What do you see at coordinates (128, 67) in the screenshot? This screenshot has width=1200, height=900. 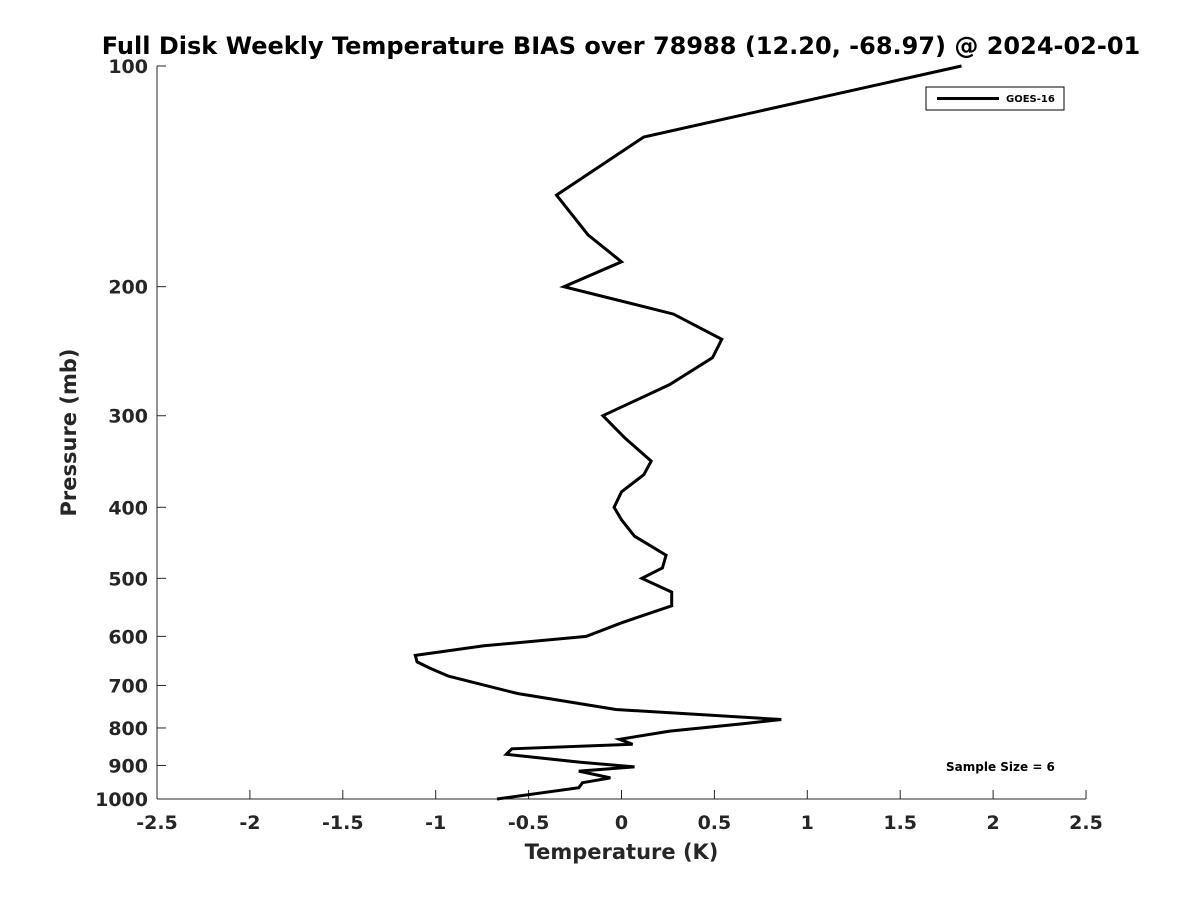 I see `y-tick-label: 100` at bounding box center [128, 67].